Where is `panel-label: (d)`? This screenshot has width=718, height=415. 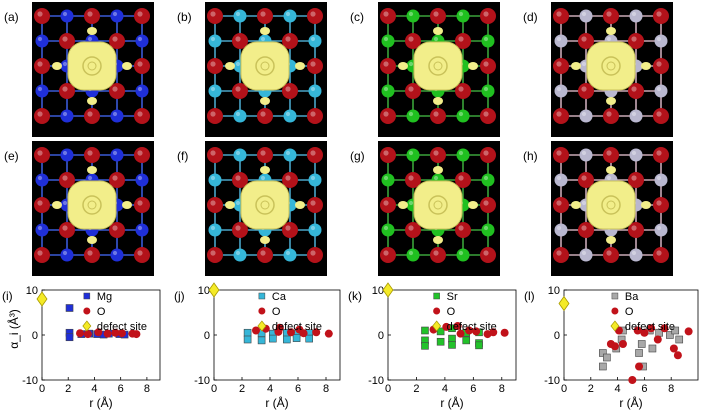 panel-label: (d) is located at coordinates (530, 17).